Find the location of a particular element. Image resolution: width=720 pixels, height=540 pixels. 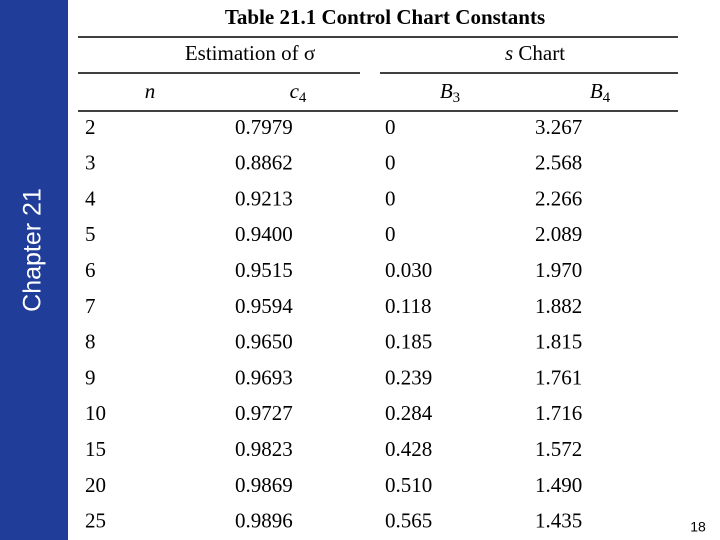

chapter-label: Chapter 21 is located at coordinates (33, 250).